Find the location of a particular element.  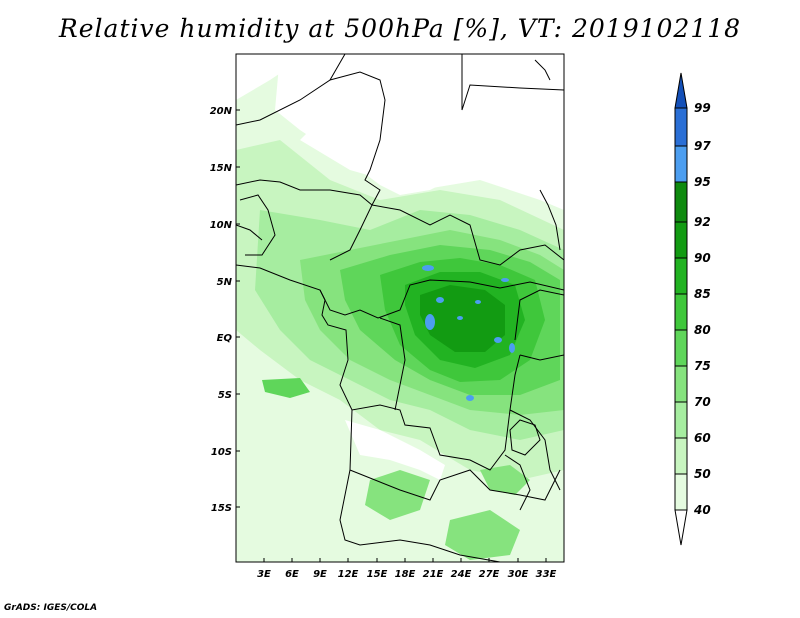

lon-label-18e: 18E is located at coordinates (405, 574).